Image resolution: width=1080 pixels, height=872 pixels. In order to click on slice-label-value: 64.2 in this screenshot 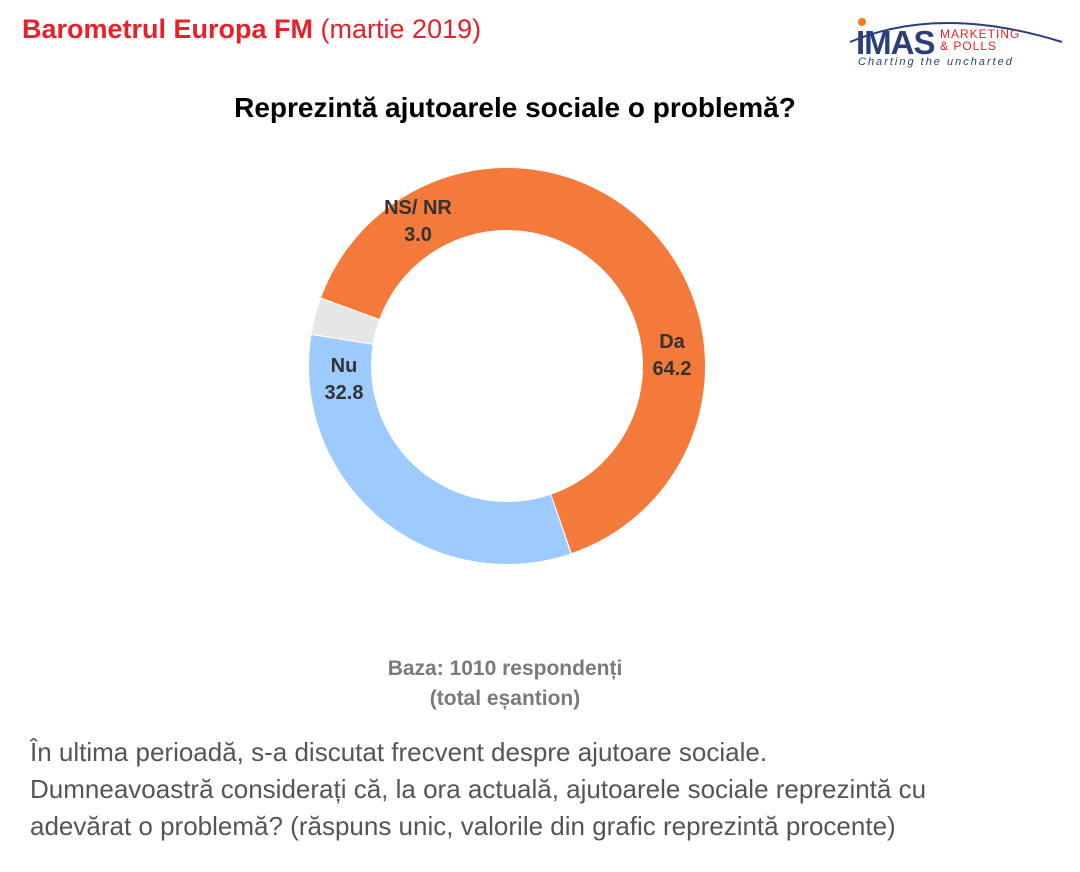, I will do `click(672, 369)`.